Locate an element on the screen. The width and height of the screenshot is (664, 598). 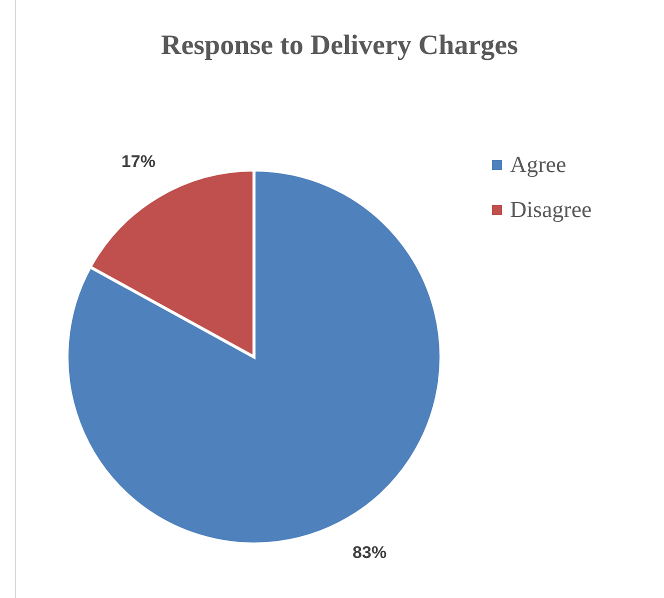
data-label: 17% is located at coordinates (138, 162).